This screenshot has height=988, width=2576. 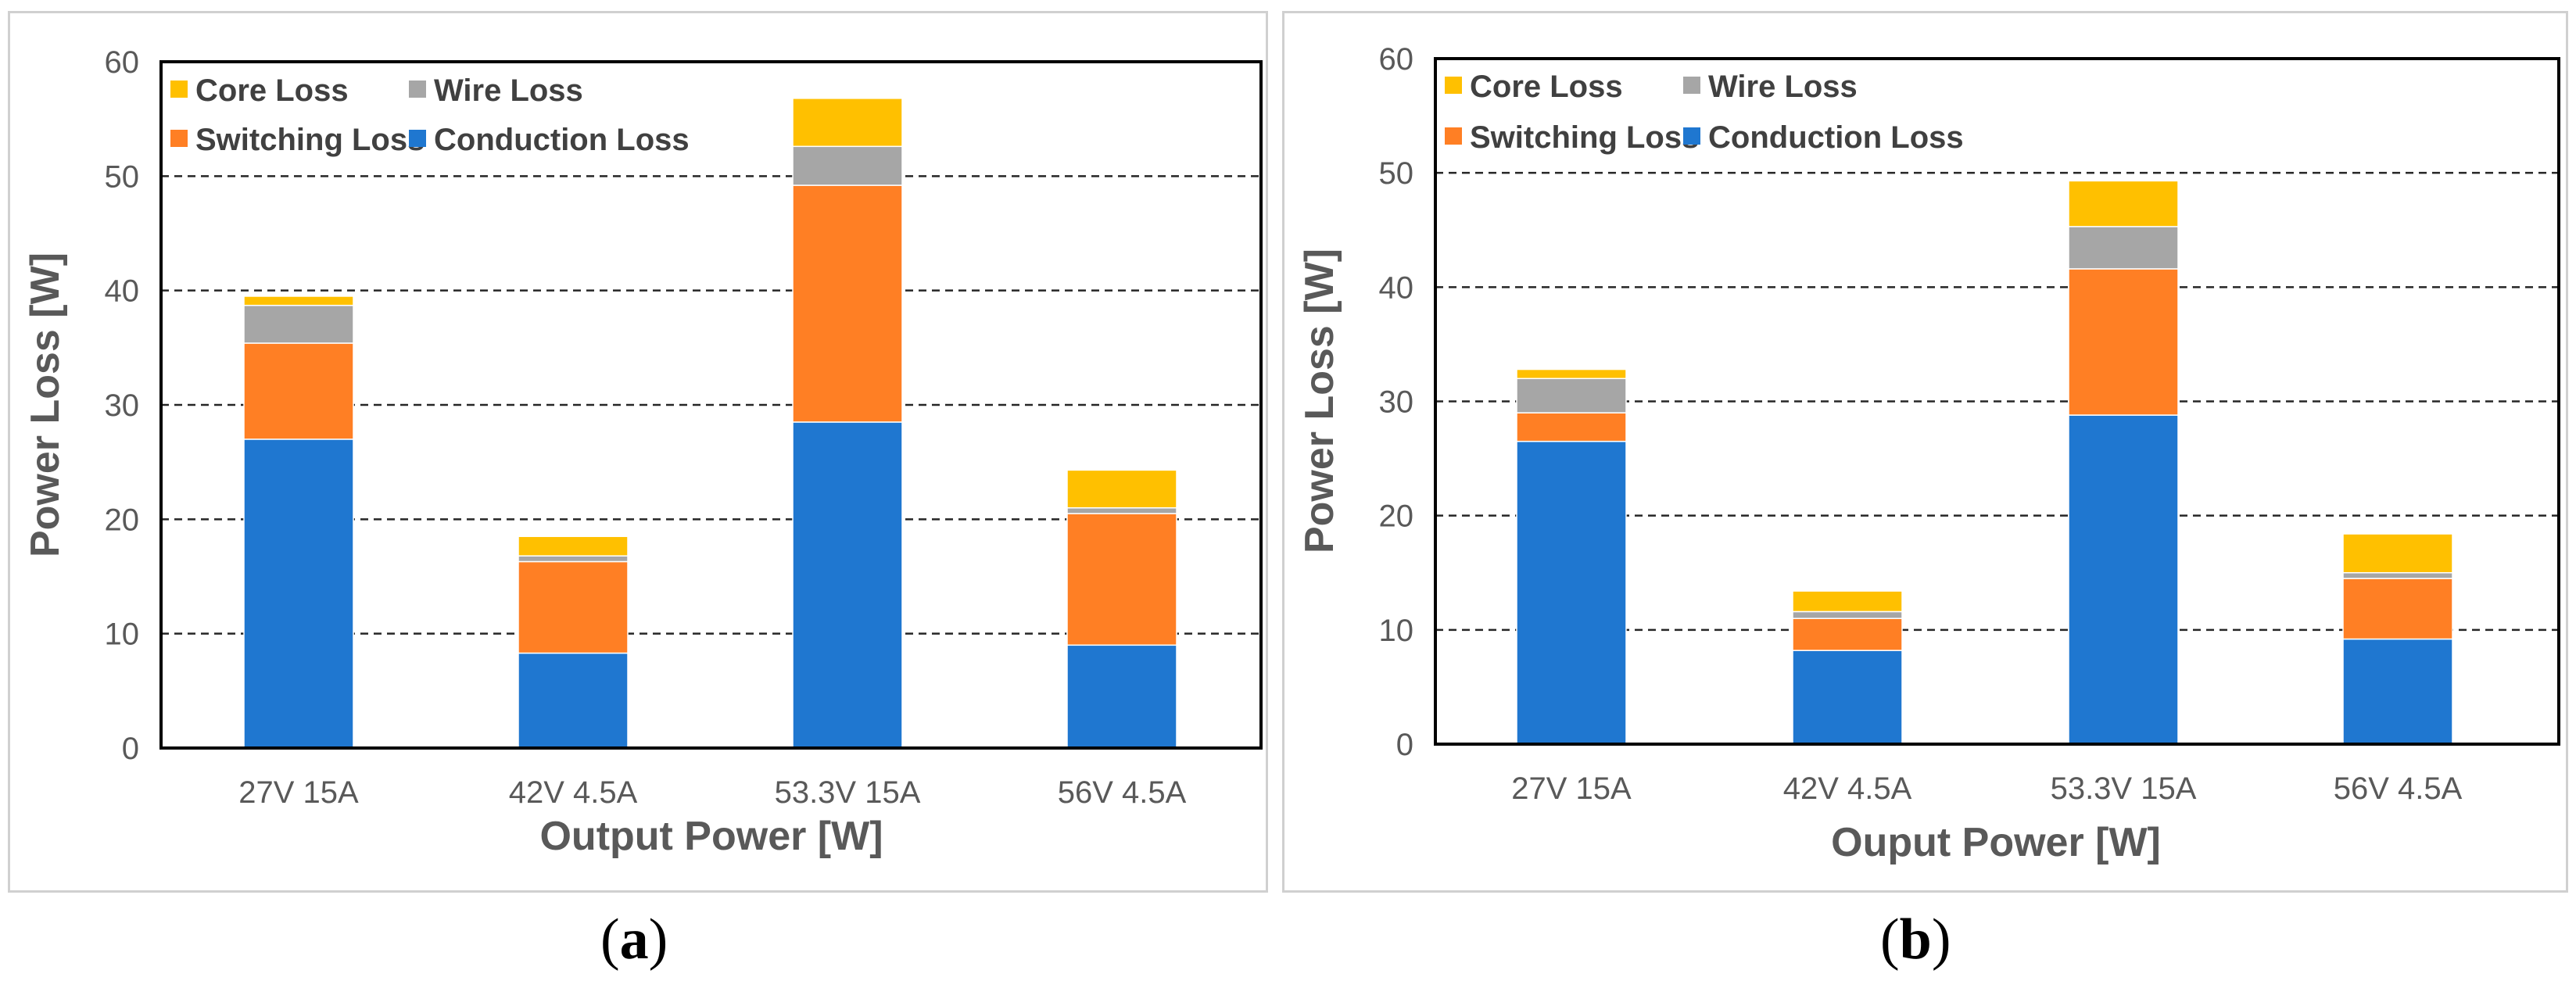 I want to click on caption-b-open: (, so click(x=1890, y=939).